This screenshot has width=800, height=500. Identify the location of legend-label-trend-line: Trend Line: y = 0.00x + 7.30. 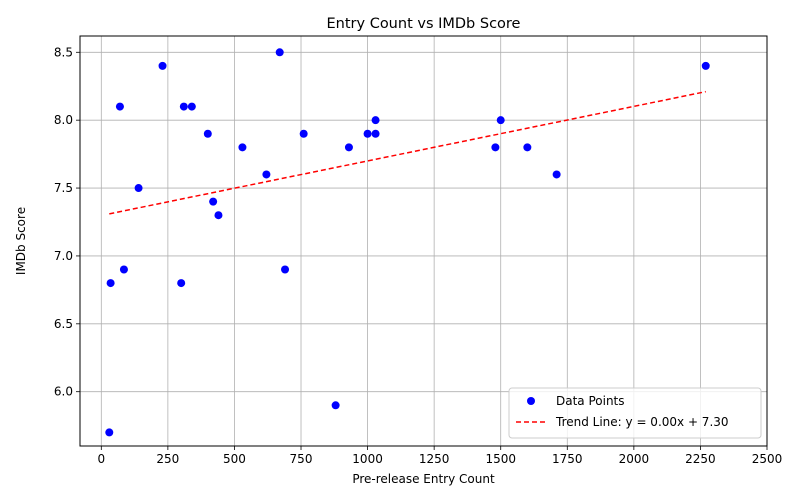
(642, 422).